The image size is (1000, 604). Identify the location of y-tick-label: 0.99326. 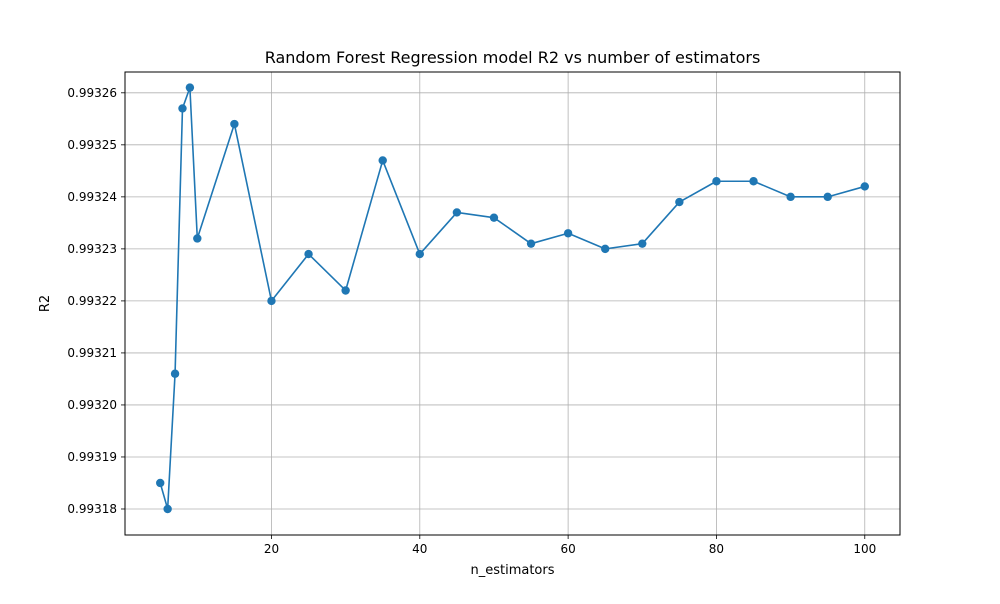
(92, 93).